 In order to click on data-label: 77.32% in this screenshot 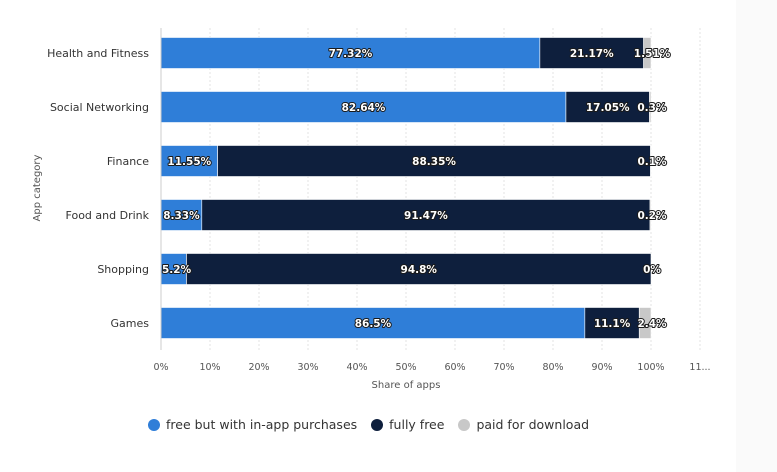, I will do `click(351, 54)`.